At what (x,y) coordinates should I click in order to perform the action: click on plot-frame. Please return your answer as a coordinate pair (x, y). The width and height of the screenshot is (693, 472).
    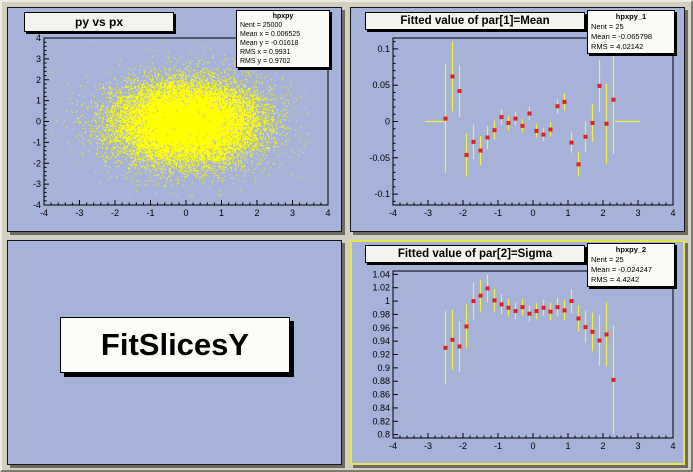
    Looking at the image, I should click on (533, 354).